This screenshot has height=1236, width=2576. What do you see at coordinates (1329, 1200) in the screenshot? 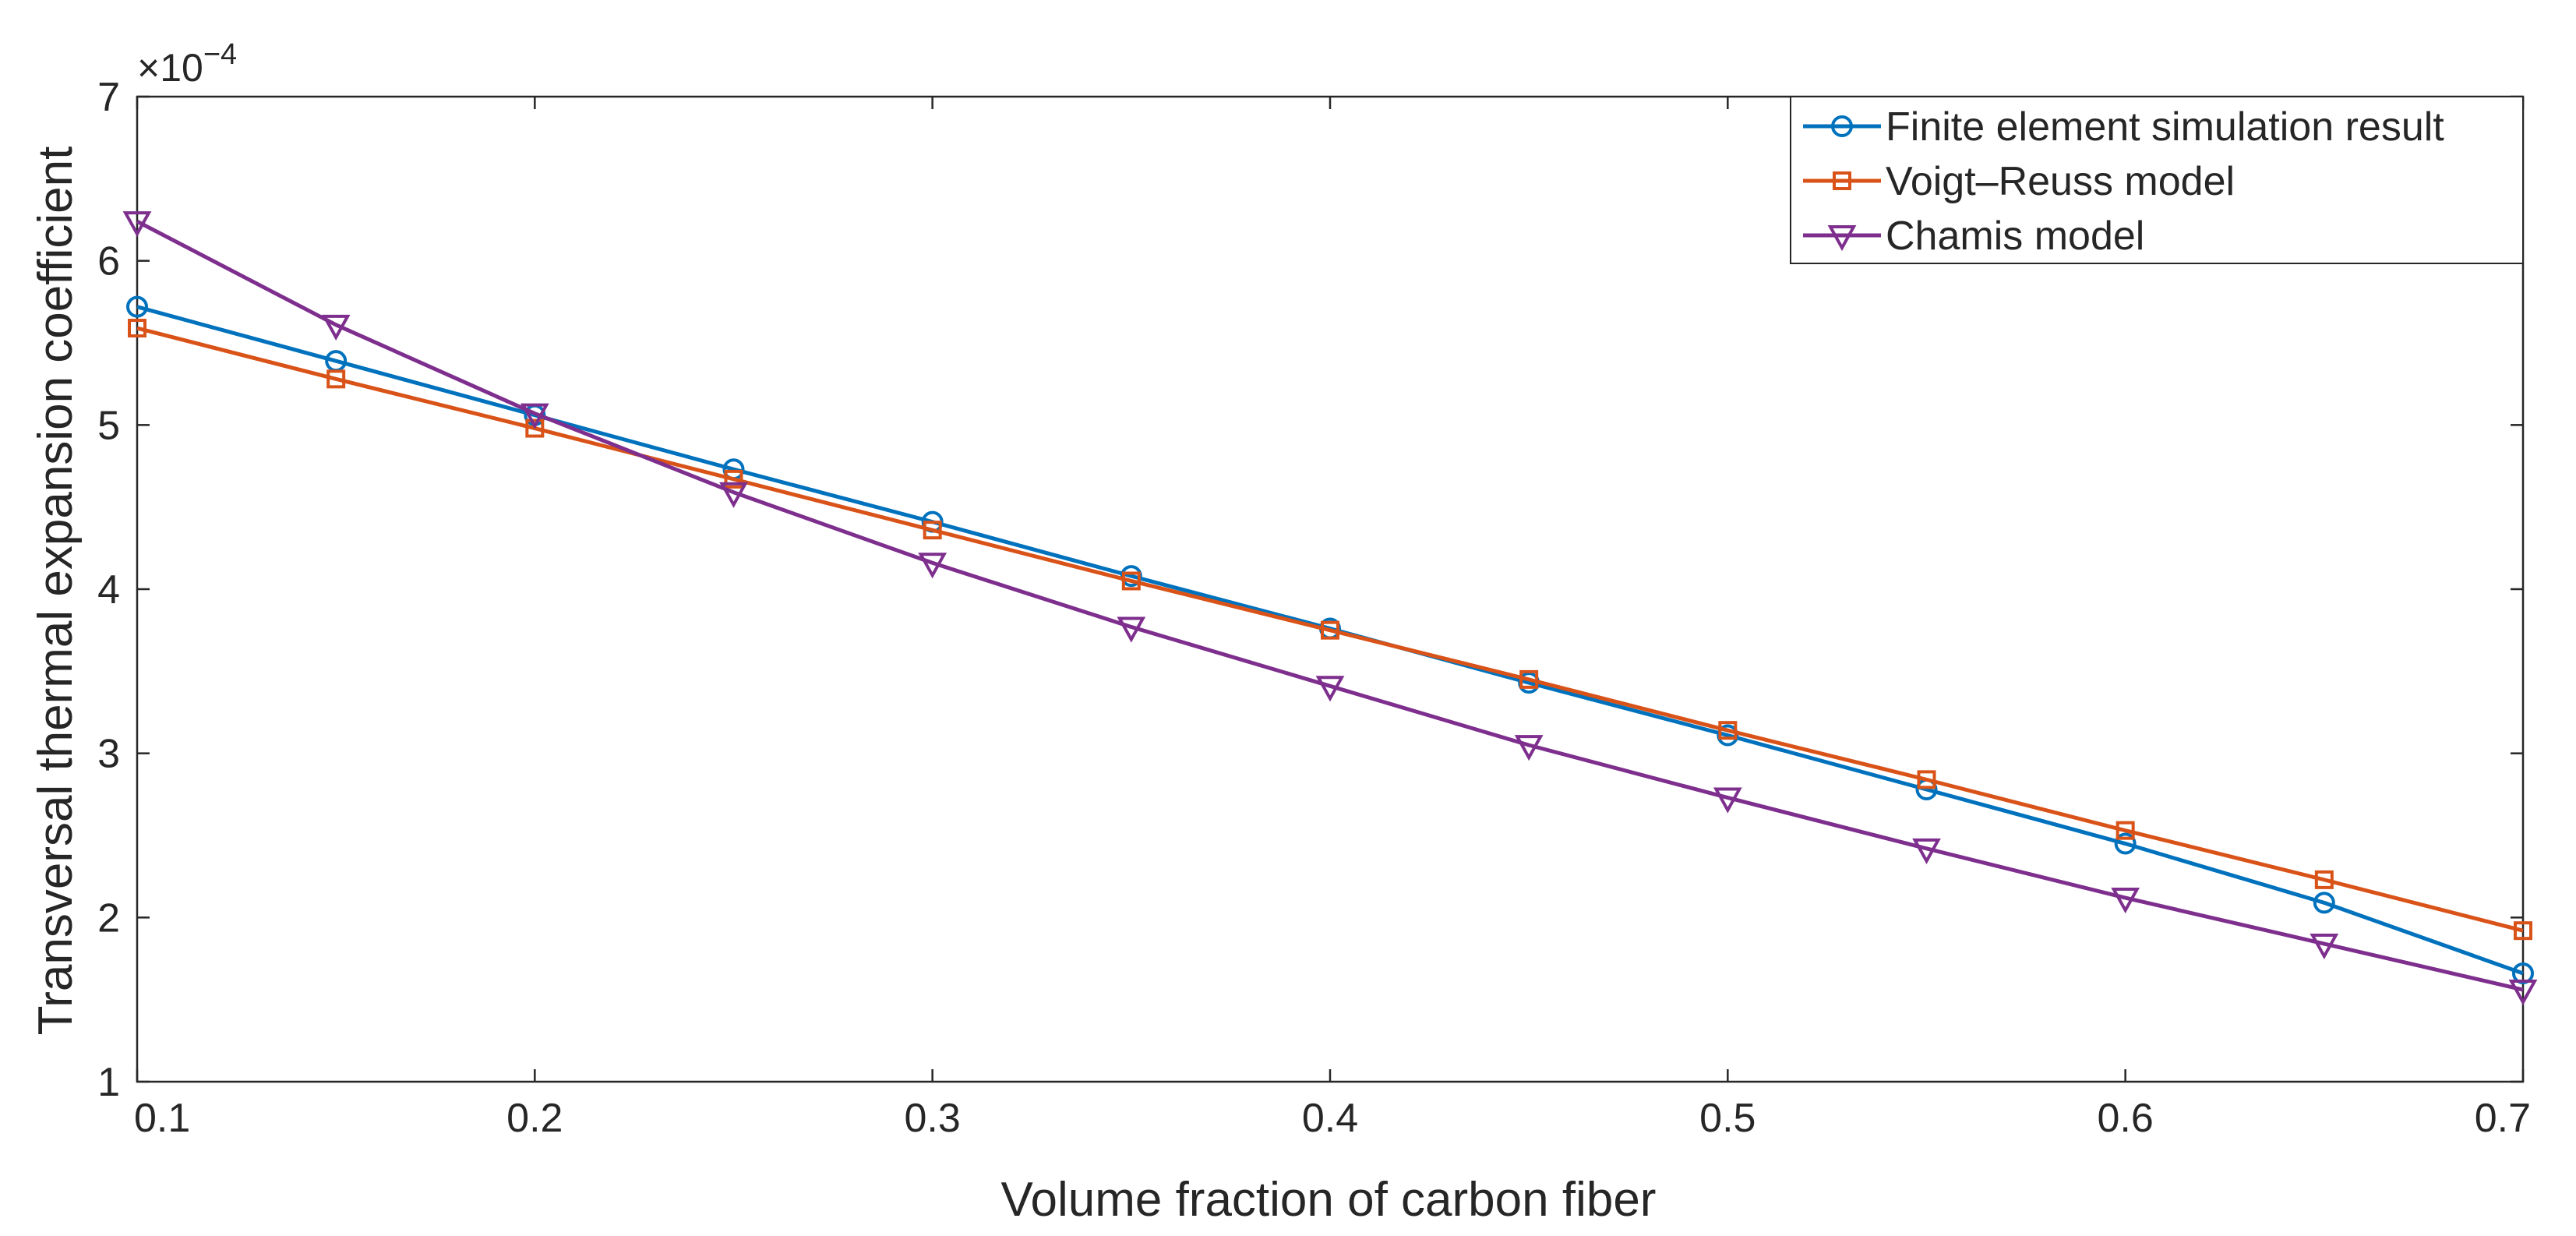
I see `x-axis-label: Volume fraction of carbon fiber` at bounding box center [1329, 1200].